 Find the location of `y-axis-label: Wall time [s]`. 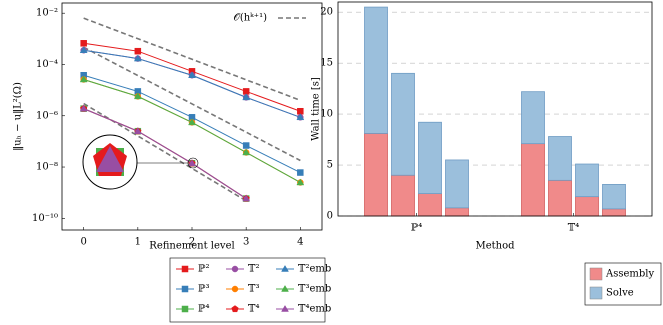

y-axis-label: Wall time [s] is located at coordinates (316, 109).